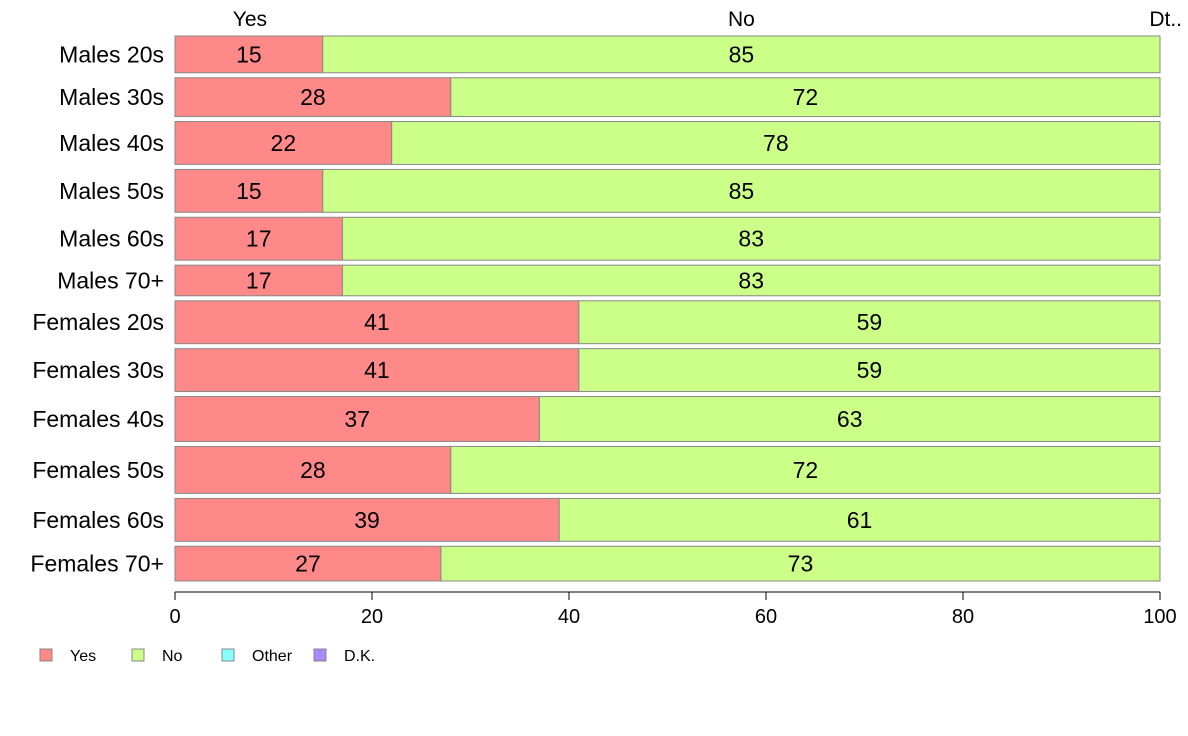  What do you see at coordinates (259, 280) in the screenshot?
I see `data-label-yes-males-70: 17` at bounding box center [259, 280].